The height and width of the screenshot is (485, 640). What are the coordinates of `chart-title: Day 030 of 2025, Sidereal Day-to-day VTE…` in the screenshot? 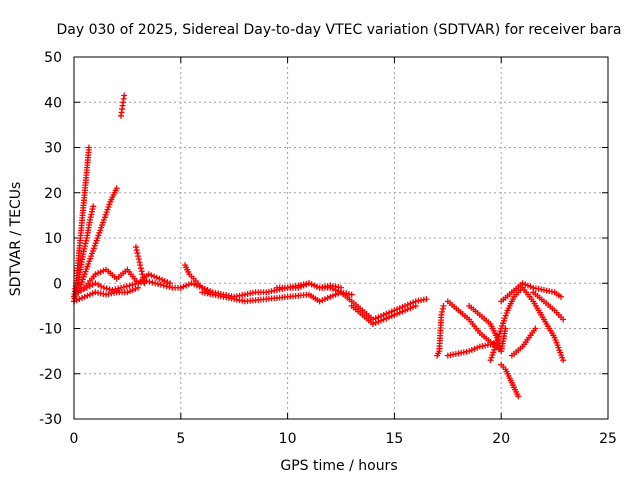 It's located at (338, 30).